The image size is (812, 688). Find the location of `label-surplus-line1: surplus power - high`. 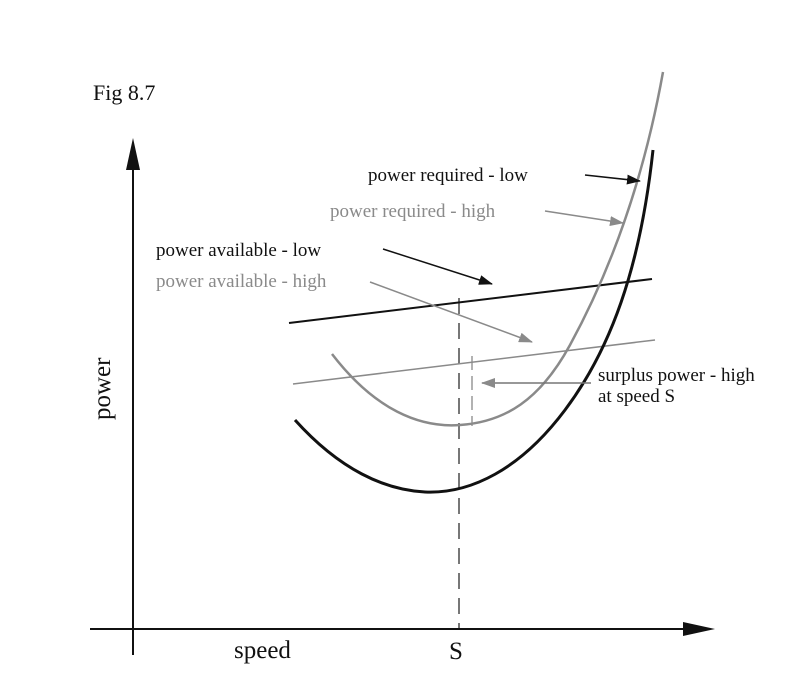

label-surplus-line1: surplus power - high is located at coordinates (676, 375).